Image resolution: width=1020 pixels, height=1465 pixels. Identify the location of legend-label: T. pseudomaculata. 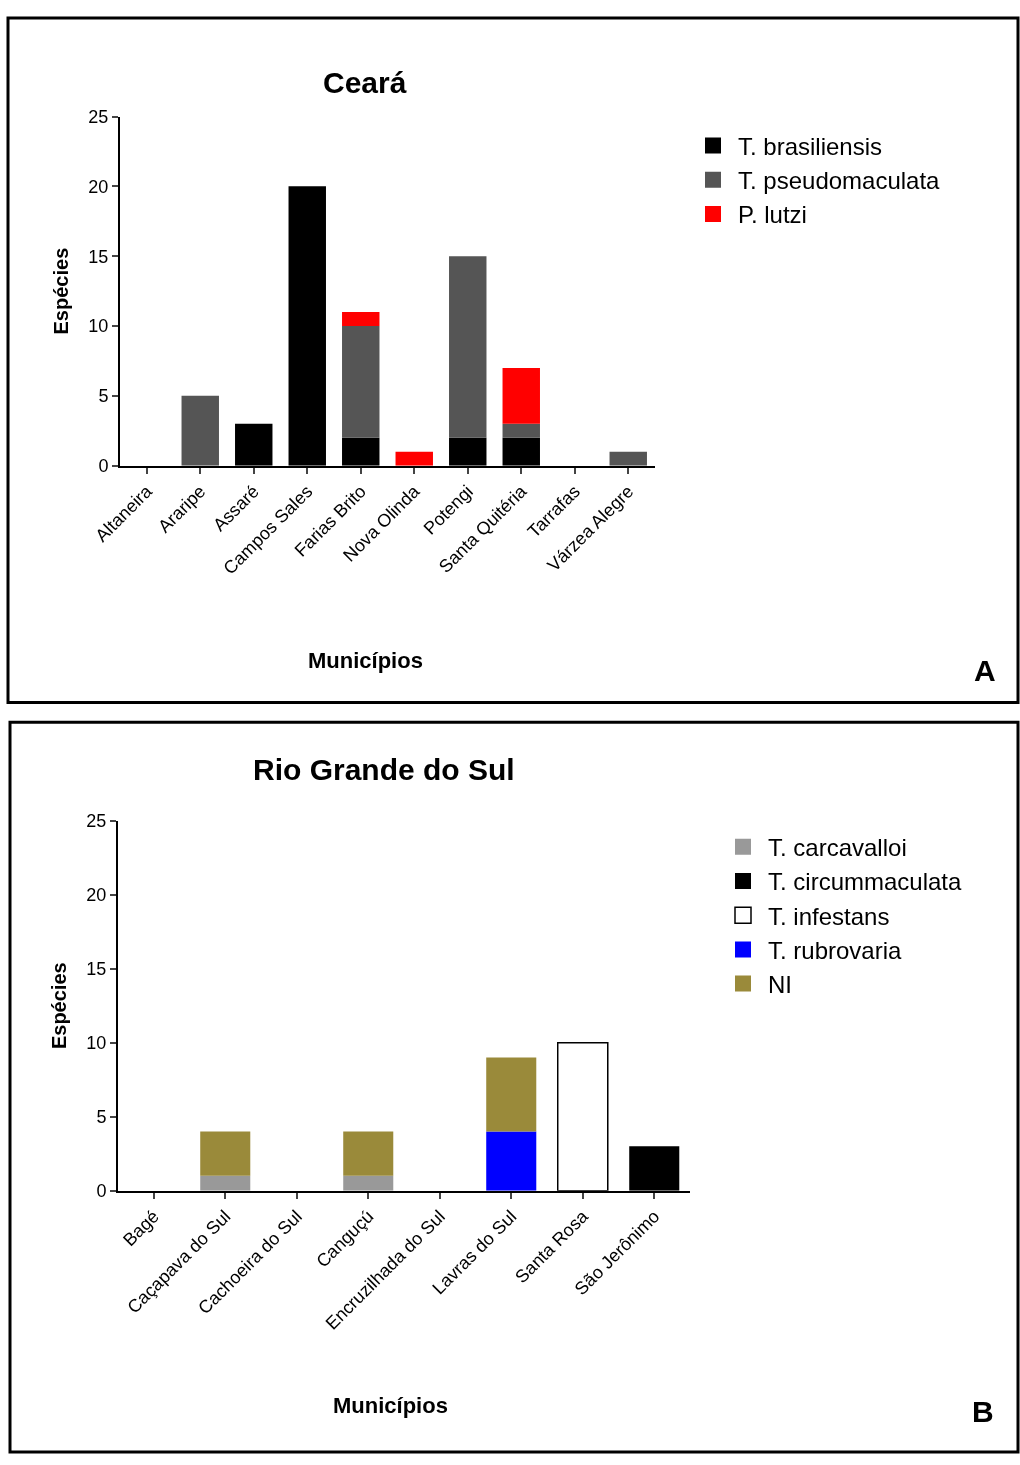
(839, 181).